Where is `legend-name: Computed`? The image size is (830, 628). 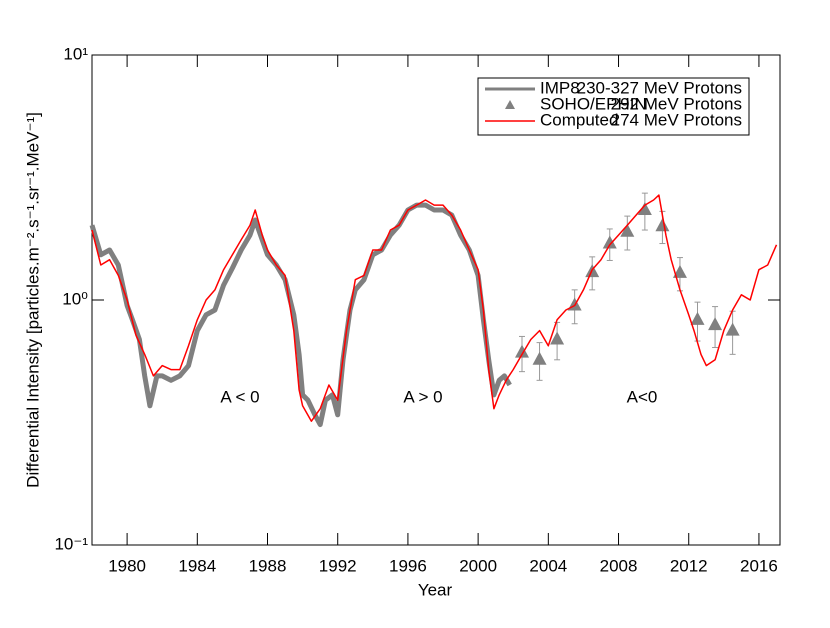
legend-name: Computed is located at coordinates (579, 119).